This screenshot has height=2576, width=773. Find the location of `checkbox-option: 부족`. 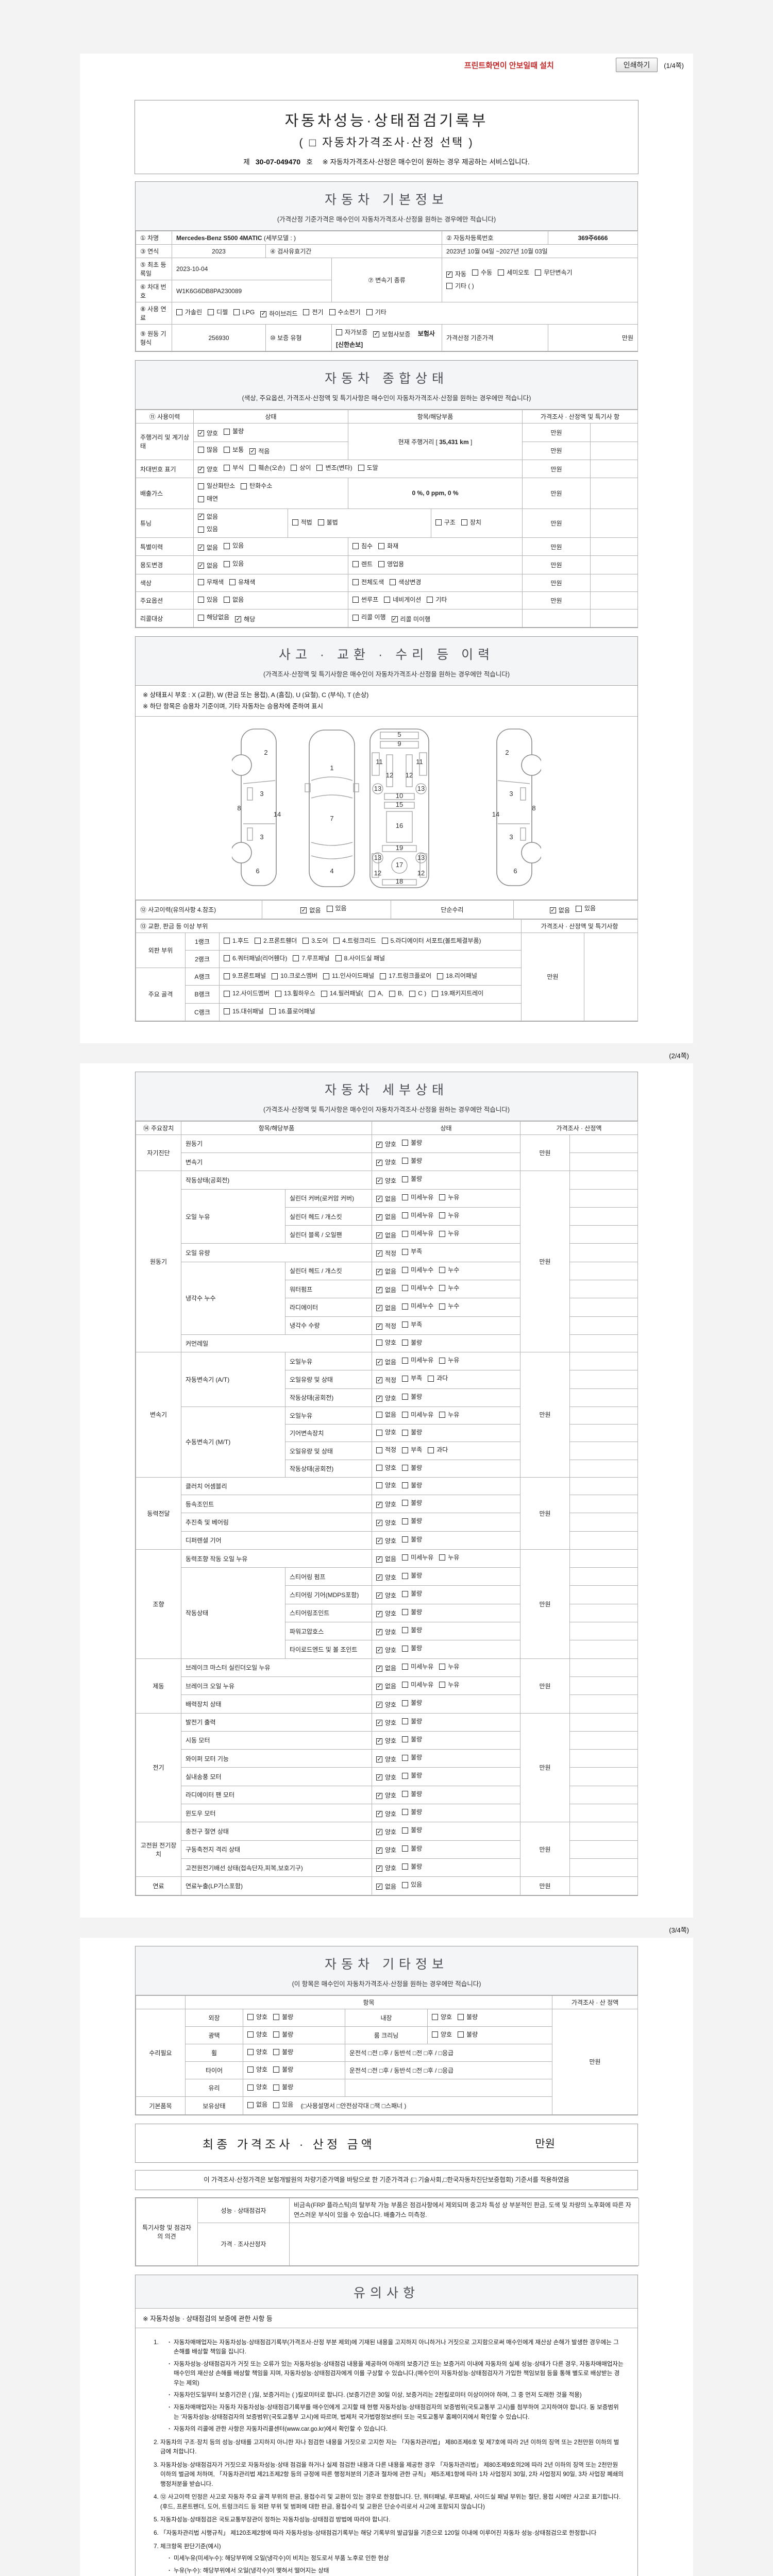

checkbox-option: 부족 is located at coordinates (412, 1325).